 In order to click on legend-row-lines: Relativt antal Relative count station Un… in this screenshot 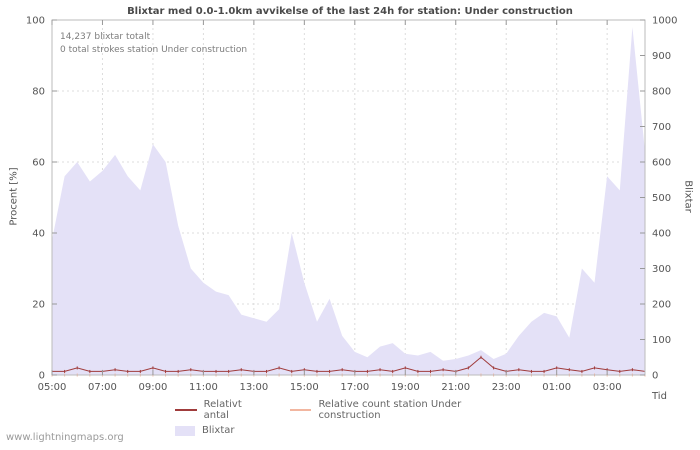, I will do `click(350, 410)`.